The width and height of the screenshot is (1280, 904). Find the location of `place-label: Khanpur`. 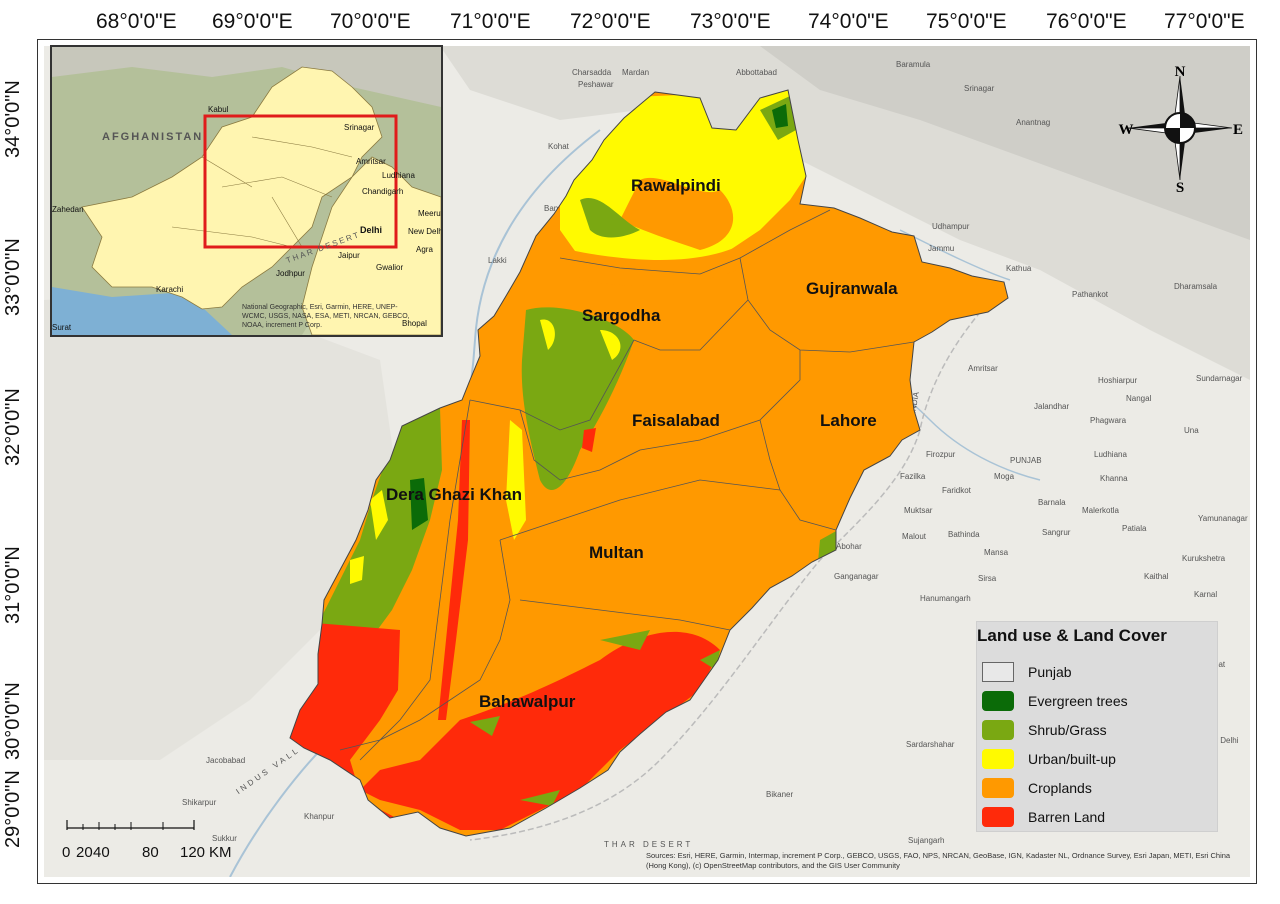

place-label: Khanpur is located at coordinates (319, 816).